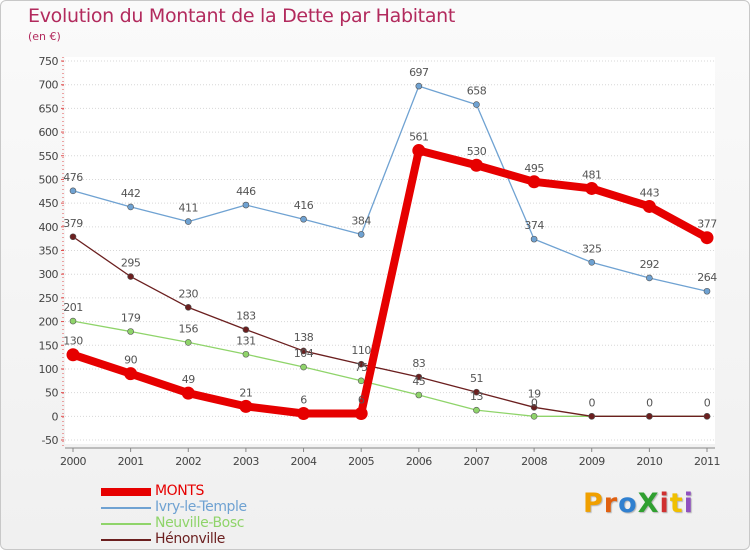 Image resolution: width=750 pixels, height=550 pixels. I want to click on y-tick-label: 700, so click(49, 85).